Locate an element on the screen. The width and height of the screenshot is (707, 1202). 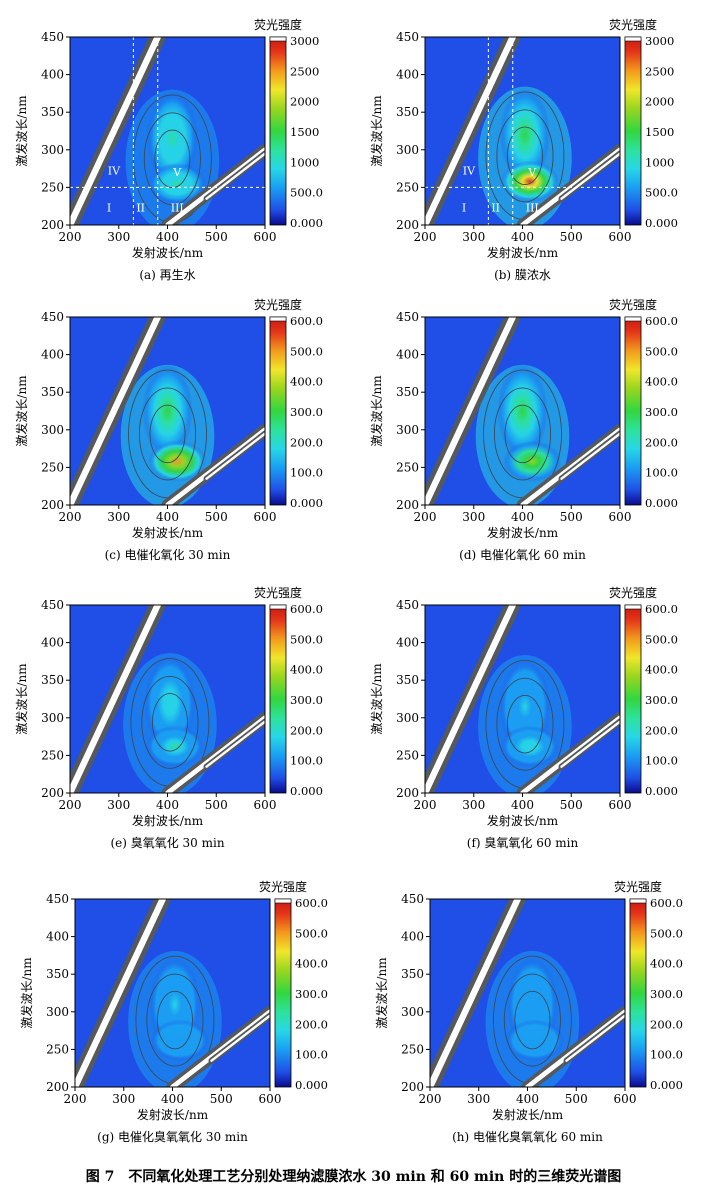
colorbar-tick-label: 400.0 is located at coordinates (306, 382).